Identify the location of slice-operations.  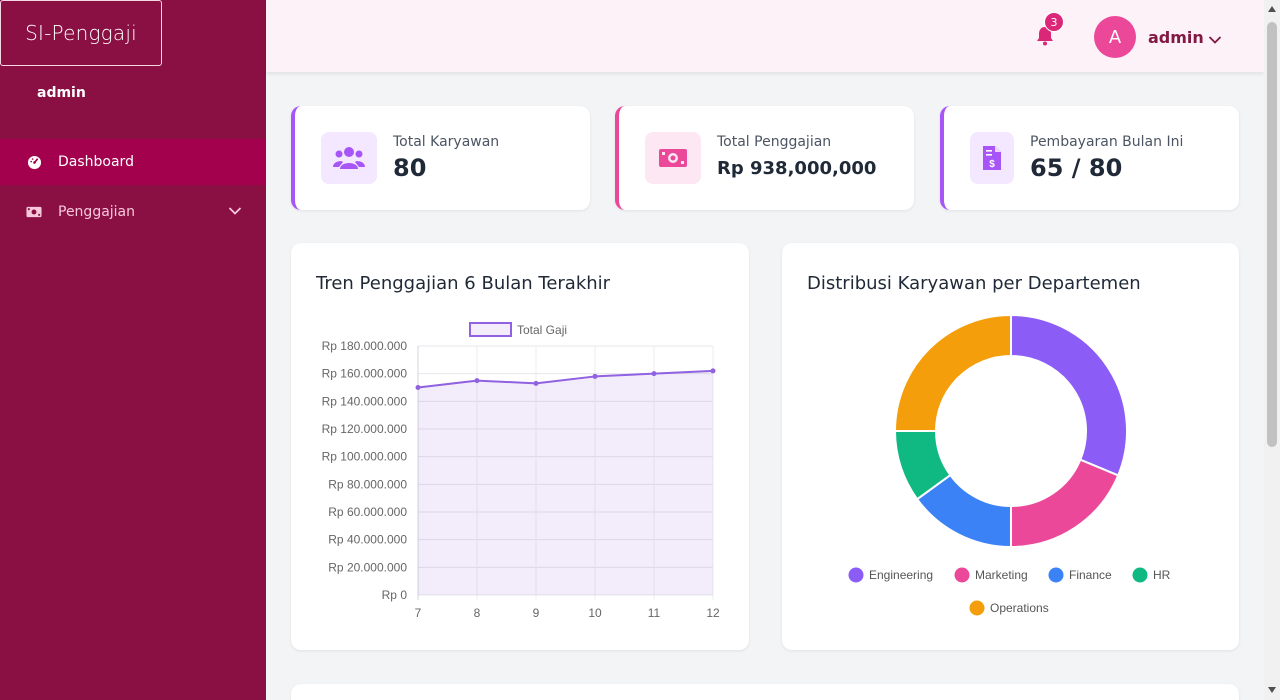
(952, 372).